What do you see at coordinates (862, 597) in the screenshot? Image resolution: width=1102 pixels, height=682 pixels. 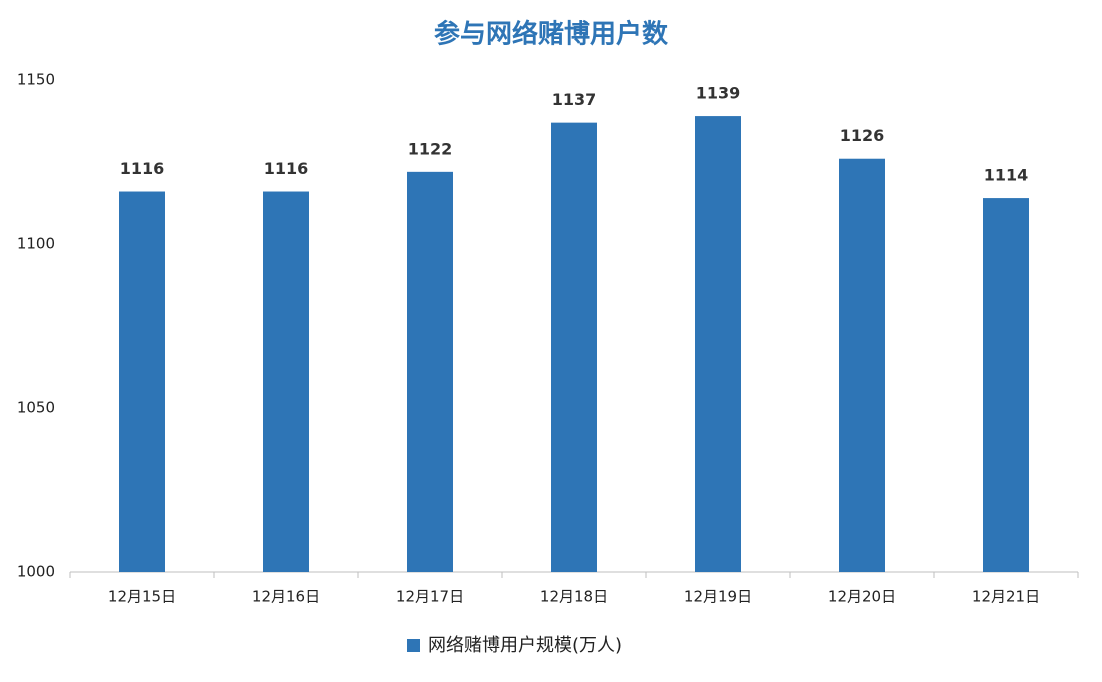 I see `x-tick-label: 12月20日` at bounding box center [862, 597].